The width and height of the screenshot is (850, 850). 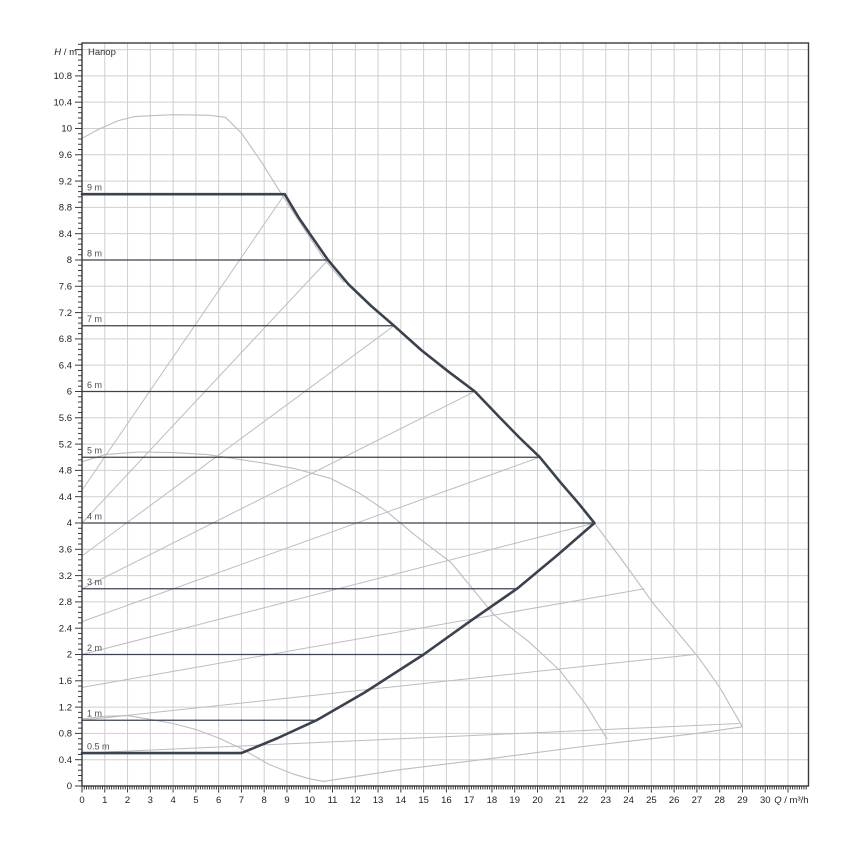 What do you see at coordinates (697, 800) in the screenshot?
I see `x-tick-label: 27` at bounding box center [697, 800].